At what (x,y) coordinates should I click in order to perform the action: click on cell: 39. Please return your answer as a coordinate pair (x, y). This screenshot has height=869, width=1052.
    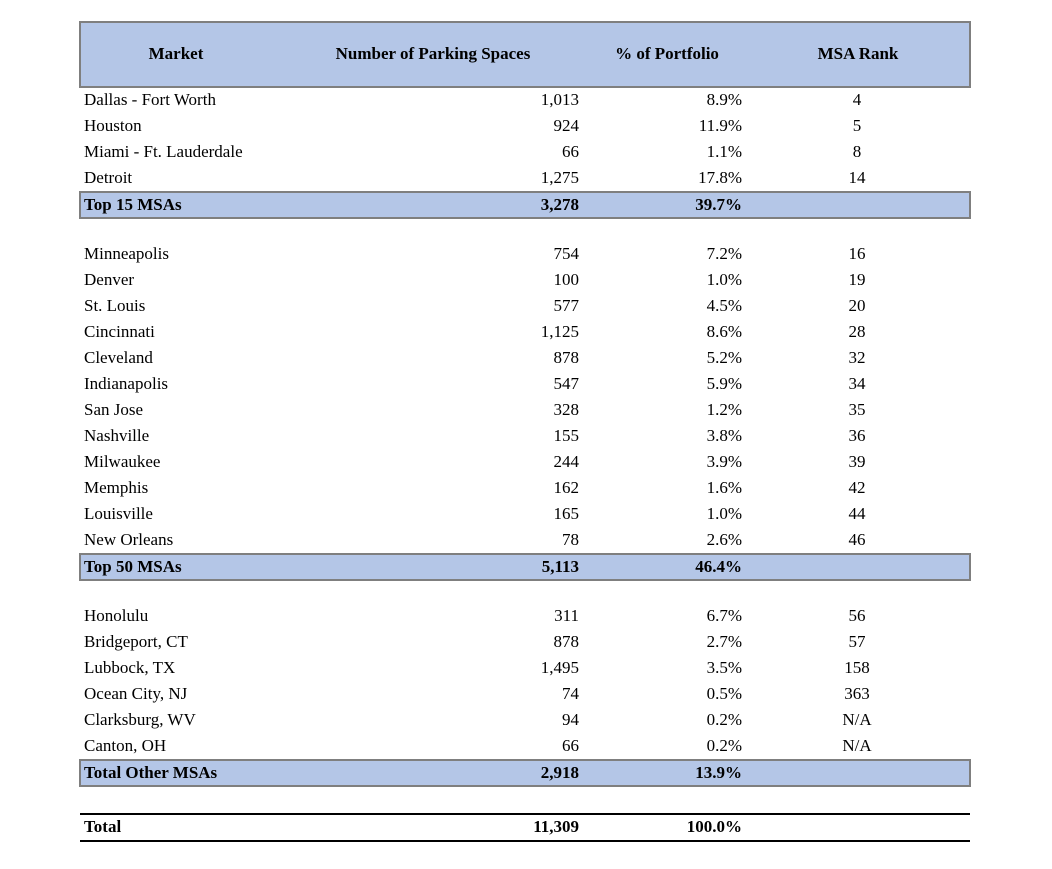
    Looking at the image, I should click on (857, 461).